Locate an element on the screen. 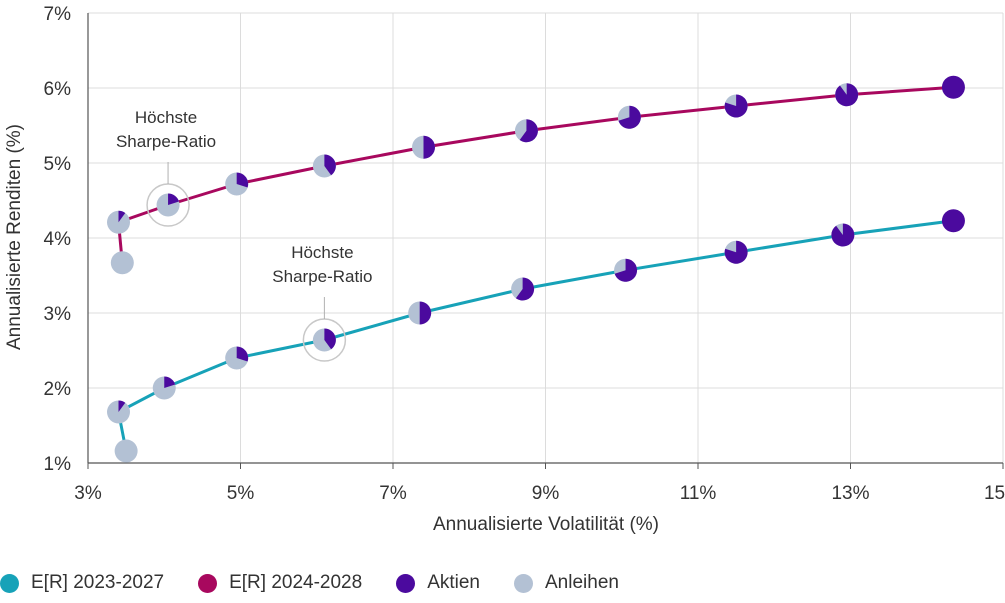 This screenshot has height=603, width=1005. legend-item-er-2024: E[R] 2024-2028 is located at coordinates (280, 583).